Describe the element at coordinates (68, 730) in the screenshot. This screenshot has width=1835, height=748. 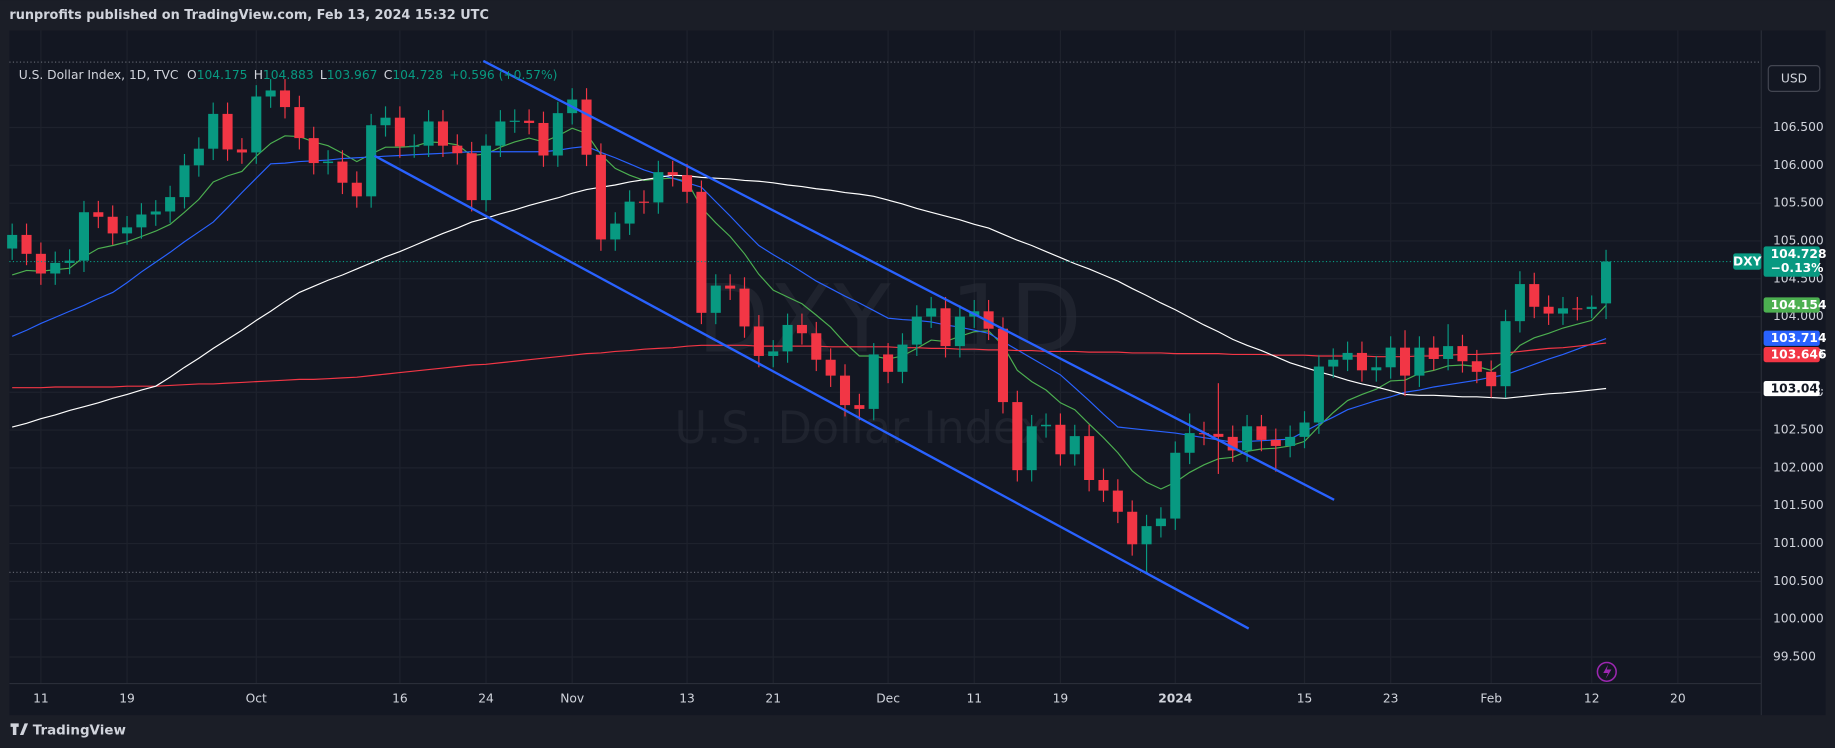
I see `brand: TradingView` at that location.